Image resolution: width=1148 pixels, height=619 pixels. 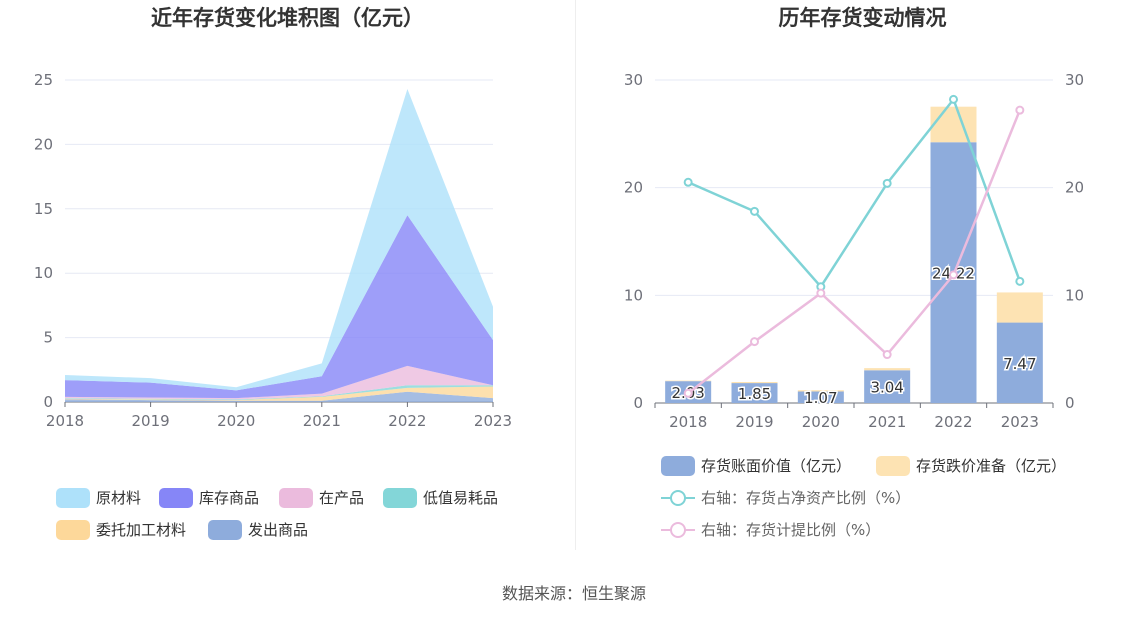 What do you see at coordinates (862, 18) in the screenshot?
I see `right-chart-title: 历年存货变动情况` at bounding box center [862, 18].